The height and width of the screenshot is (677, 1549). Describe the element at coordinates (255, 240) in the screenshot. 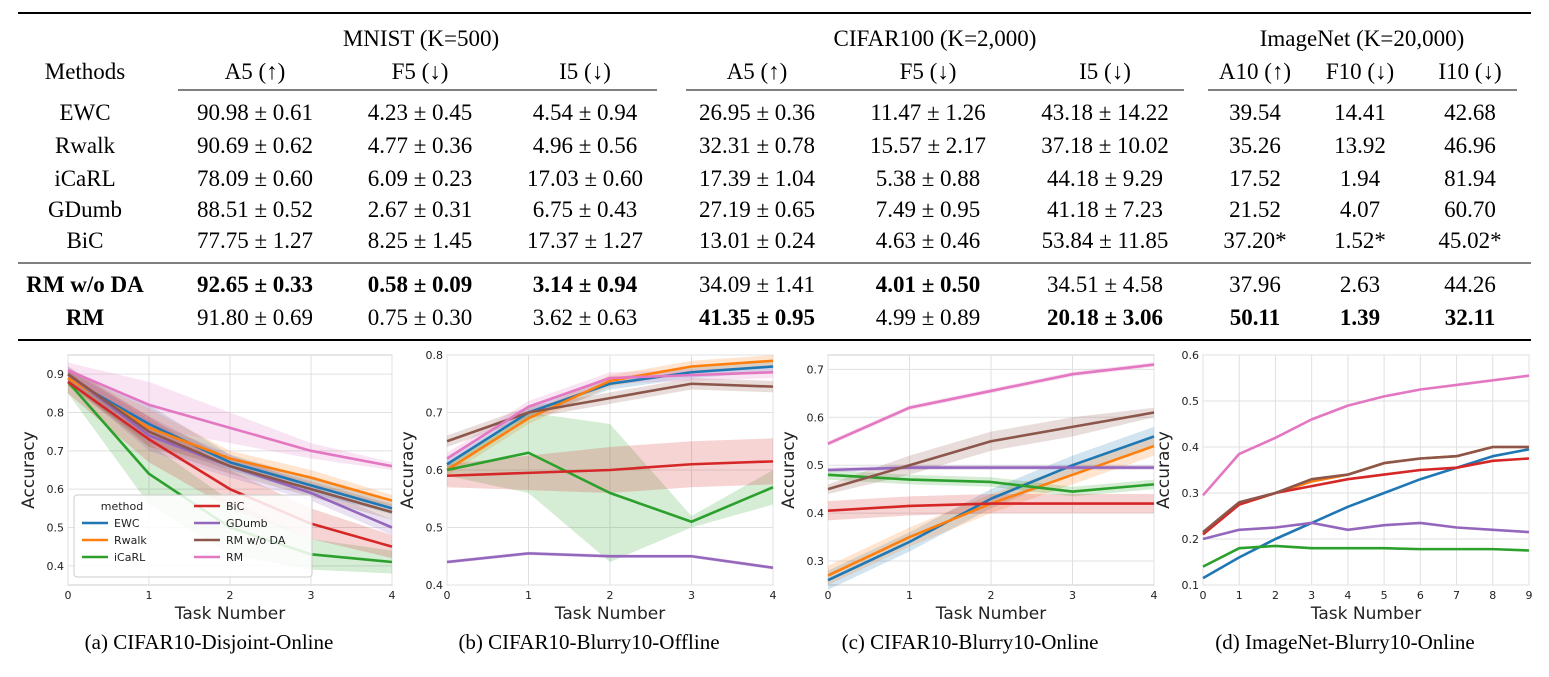

I see `table-cell: 77.75 ± 1.27` at that location.